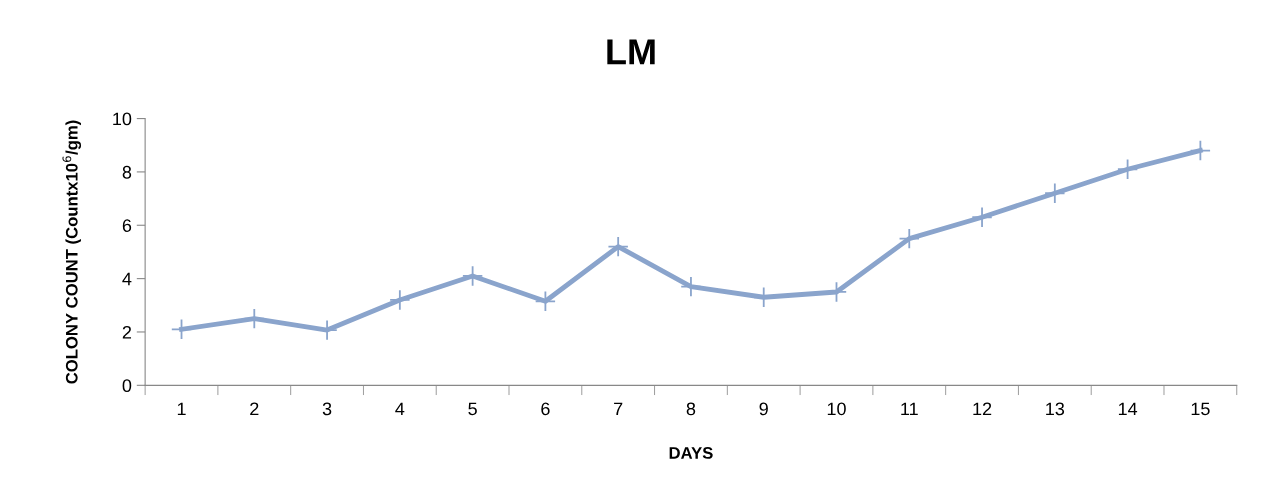  What do you see at coordinates (836, 409) in the screenshot?
I see `x-tick-label: 10` at bounding box center [836, 409].